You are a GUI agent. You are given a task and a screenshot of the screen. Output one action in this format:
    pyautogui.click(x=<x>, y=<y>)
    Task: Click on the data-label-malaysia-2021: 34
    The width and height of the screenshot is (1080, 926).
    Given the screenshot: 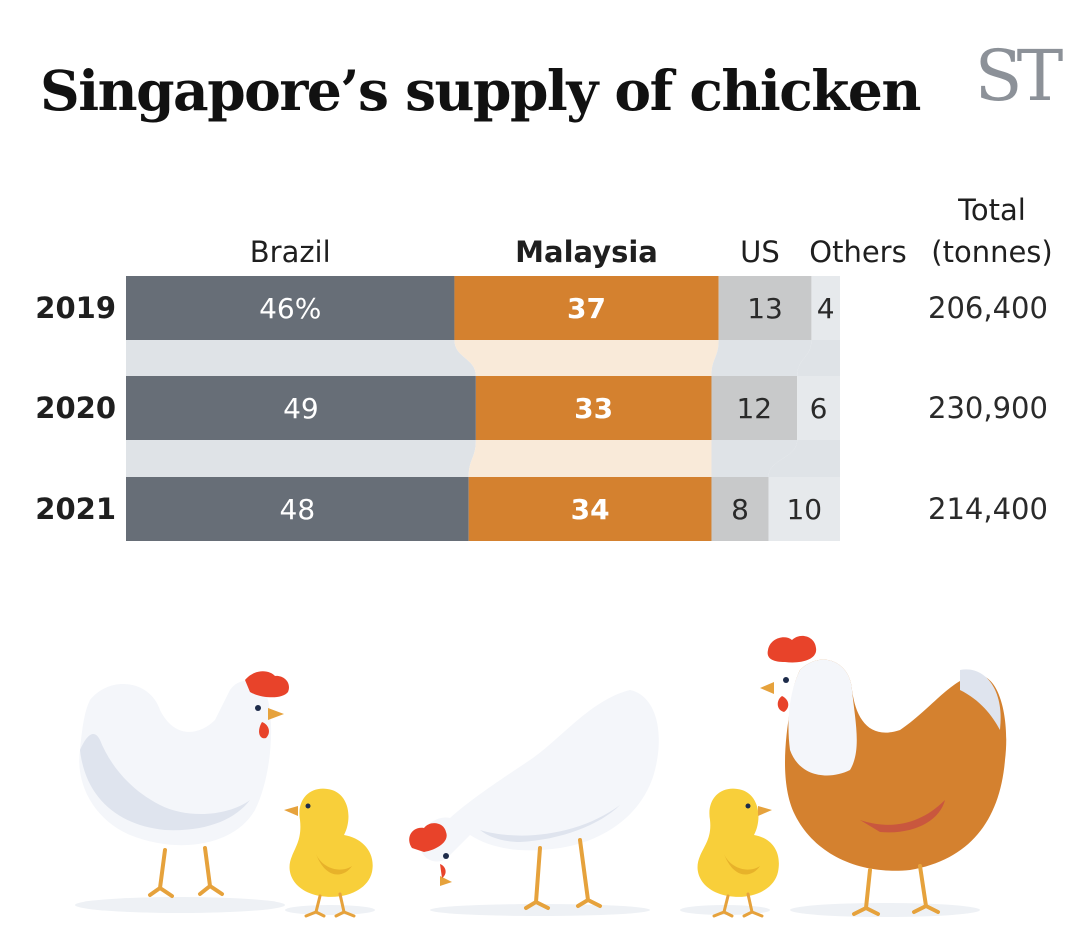 What is the action you would take?
    pyautogui.click(x=590, y=509)
    